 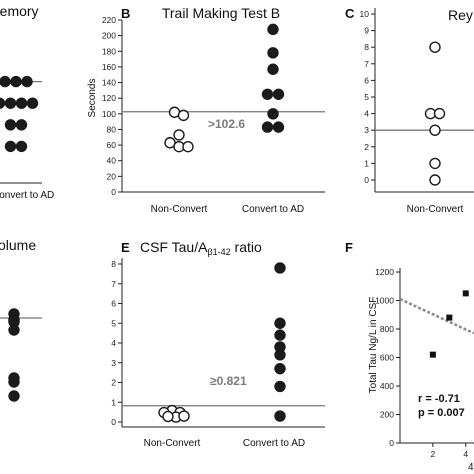 I want to click on panel-f-p-text: p = 0.007, so click(x=441, y=413).